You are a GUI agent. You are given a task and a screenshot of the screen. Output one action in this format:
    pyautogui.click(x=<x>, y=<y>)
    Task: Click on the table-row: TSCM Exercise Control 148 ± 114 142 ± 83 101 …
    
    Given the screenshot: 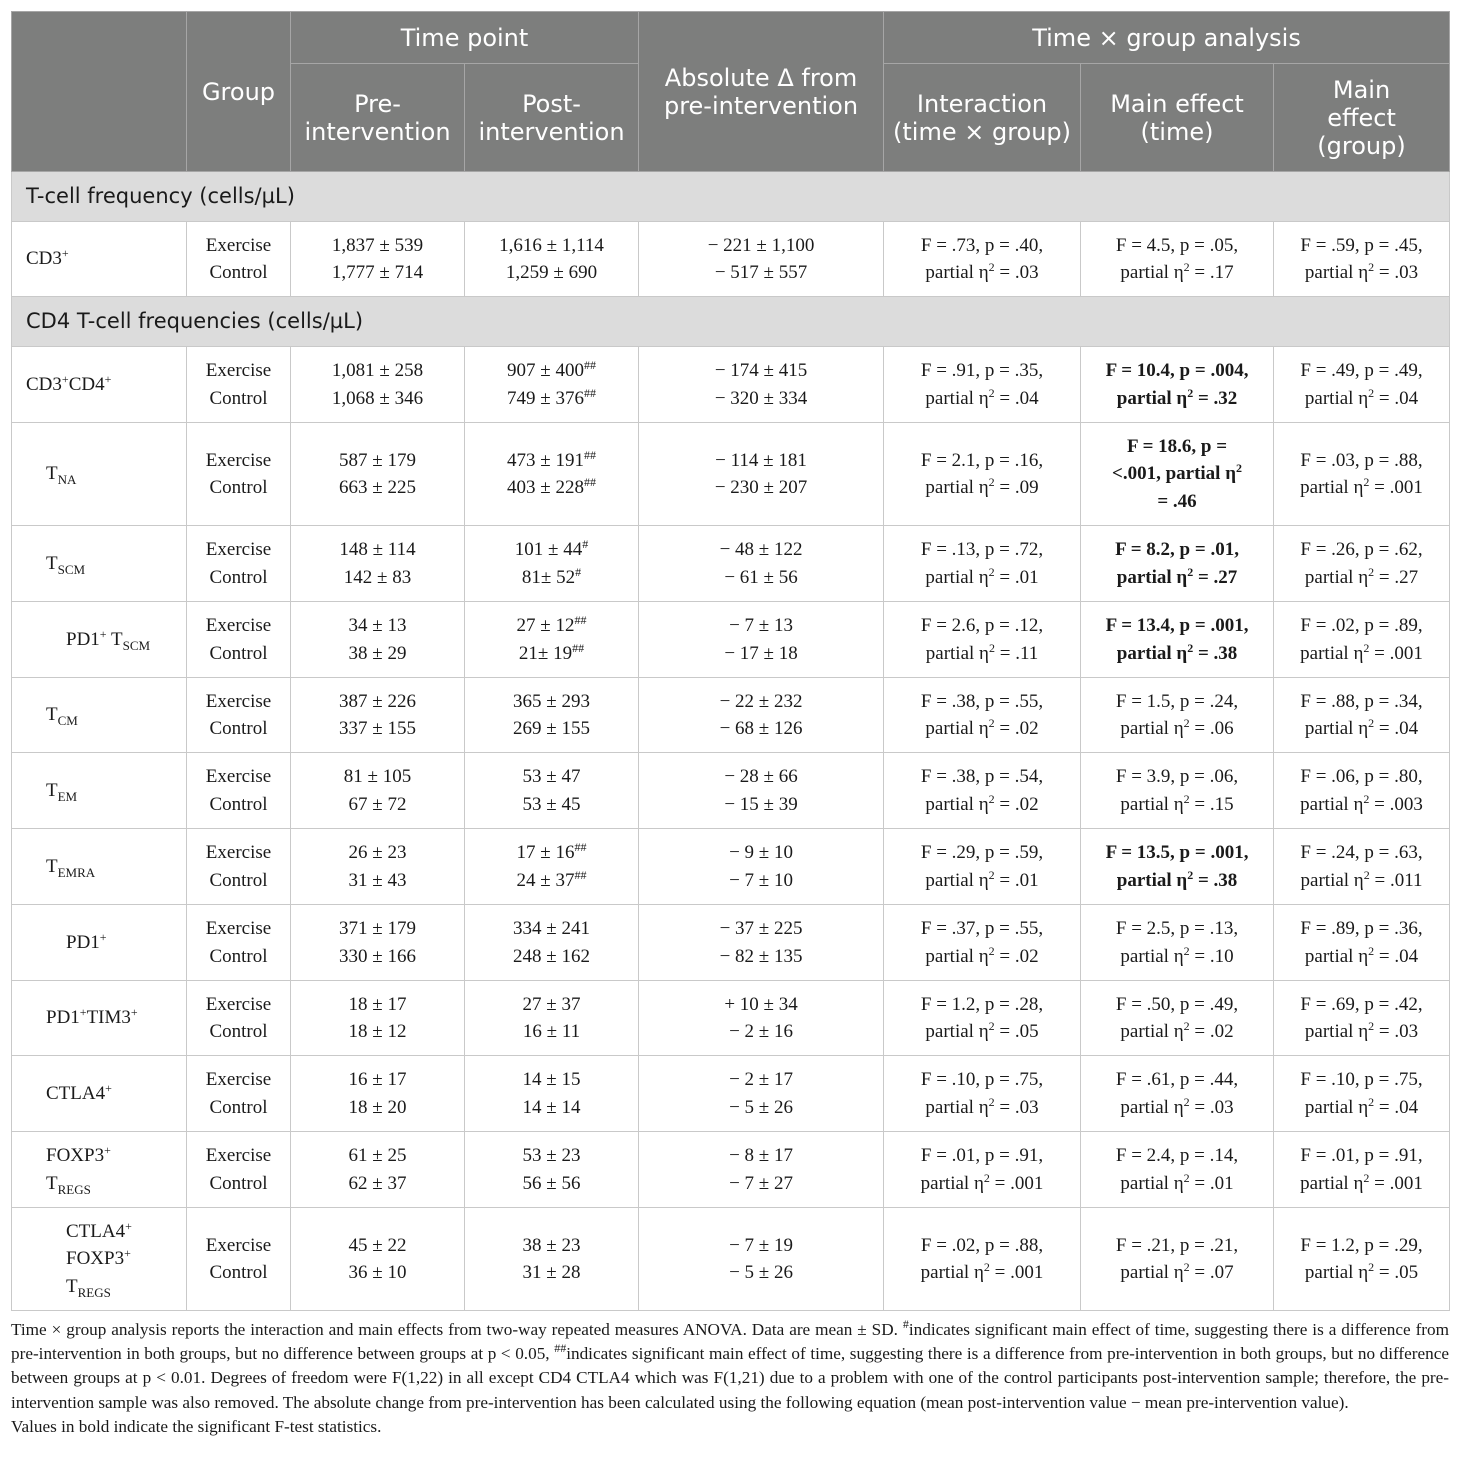 What is the action you would take?
    pyautogui.click(x=731, y=563)
    